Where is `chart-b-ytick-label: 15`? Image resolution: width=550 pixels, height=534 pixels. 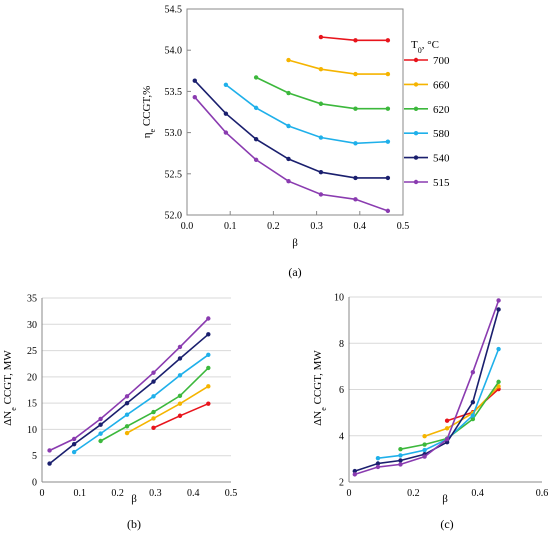
chart-b-ytick-label: 15 is located at coordinates (32, 404).